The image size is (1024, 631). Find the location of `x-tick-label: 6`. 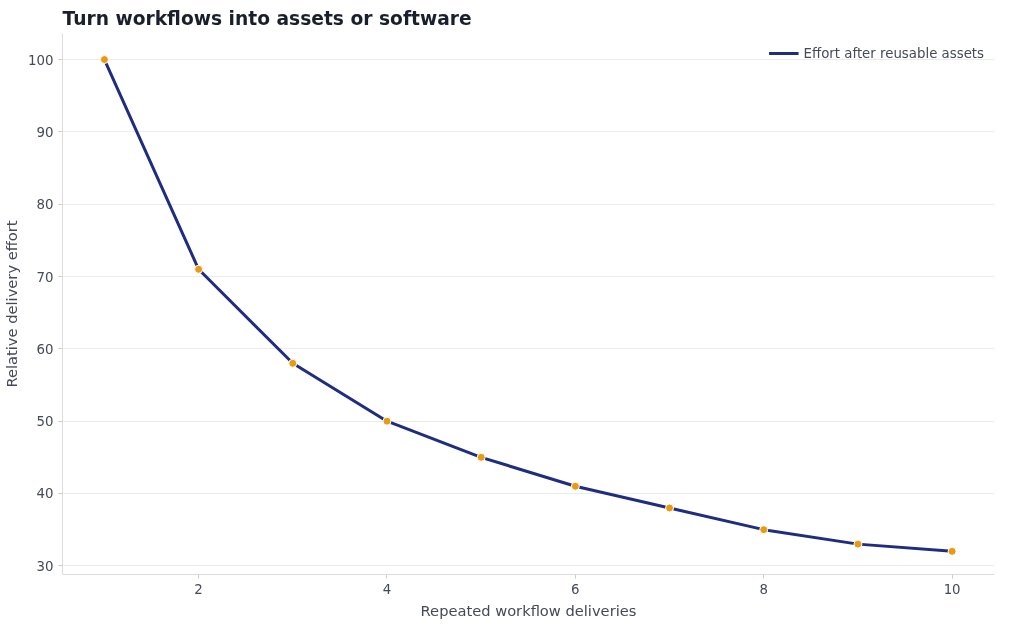

x-tick-label: 6 is located at coordinates (575, 589).